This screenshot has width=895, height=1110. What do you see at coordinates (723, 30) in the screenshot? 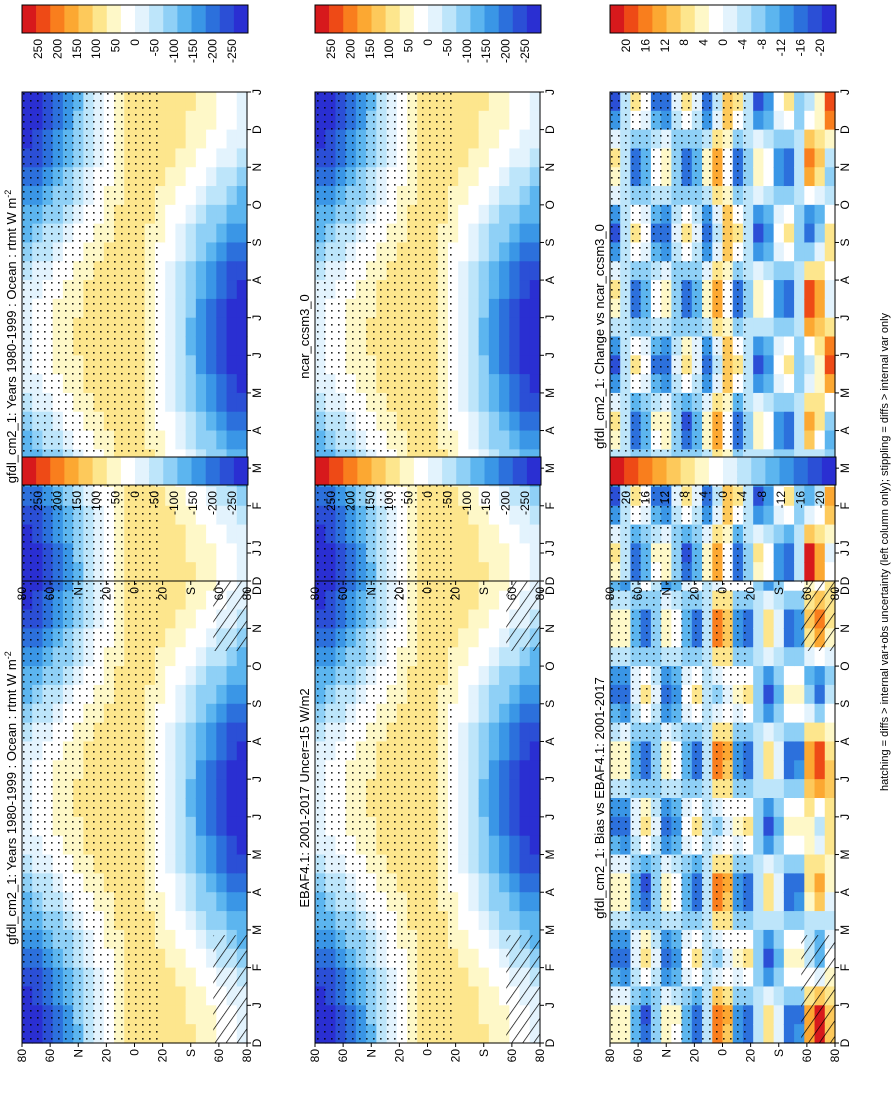
I see `colorbar-5: 20 16 12 8 4 0 -4 -8 -12 -16 -20` at bounding box center [723, 30].